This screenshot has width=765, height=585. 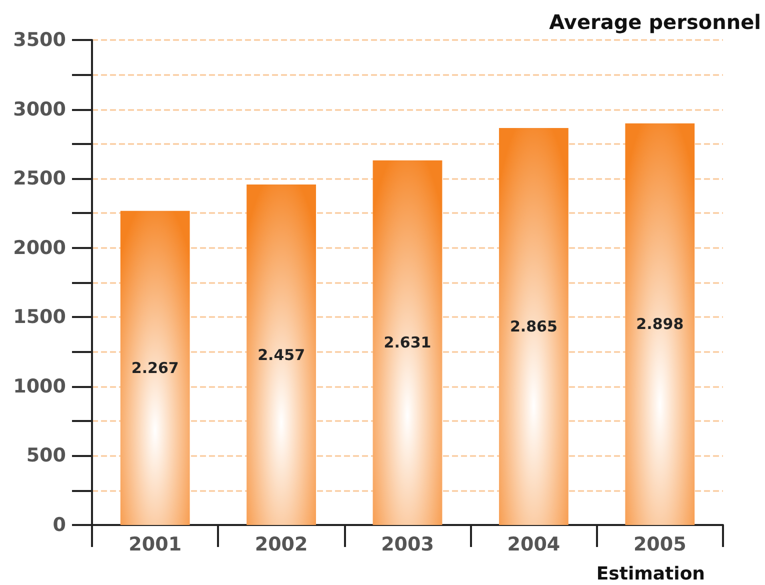 What do you see at coordinates (39, 109) in the screenshot?
I see `y-tick-label: 3000` at bounding box center [39, 109].